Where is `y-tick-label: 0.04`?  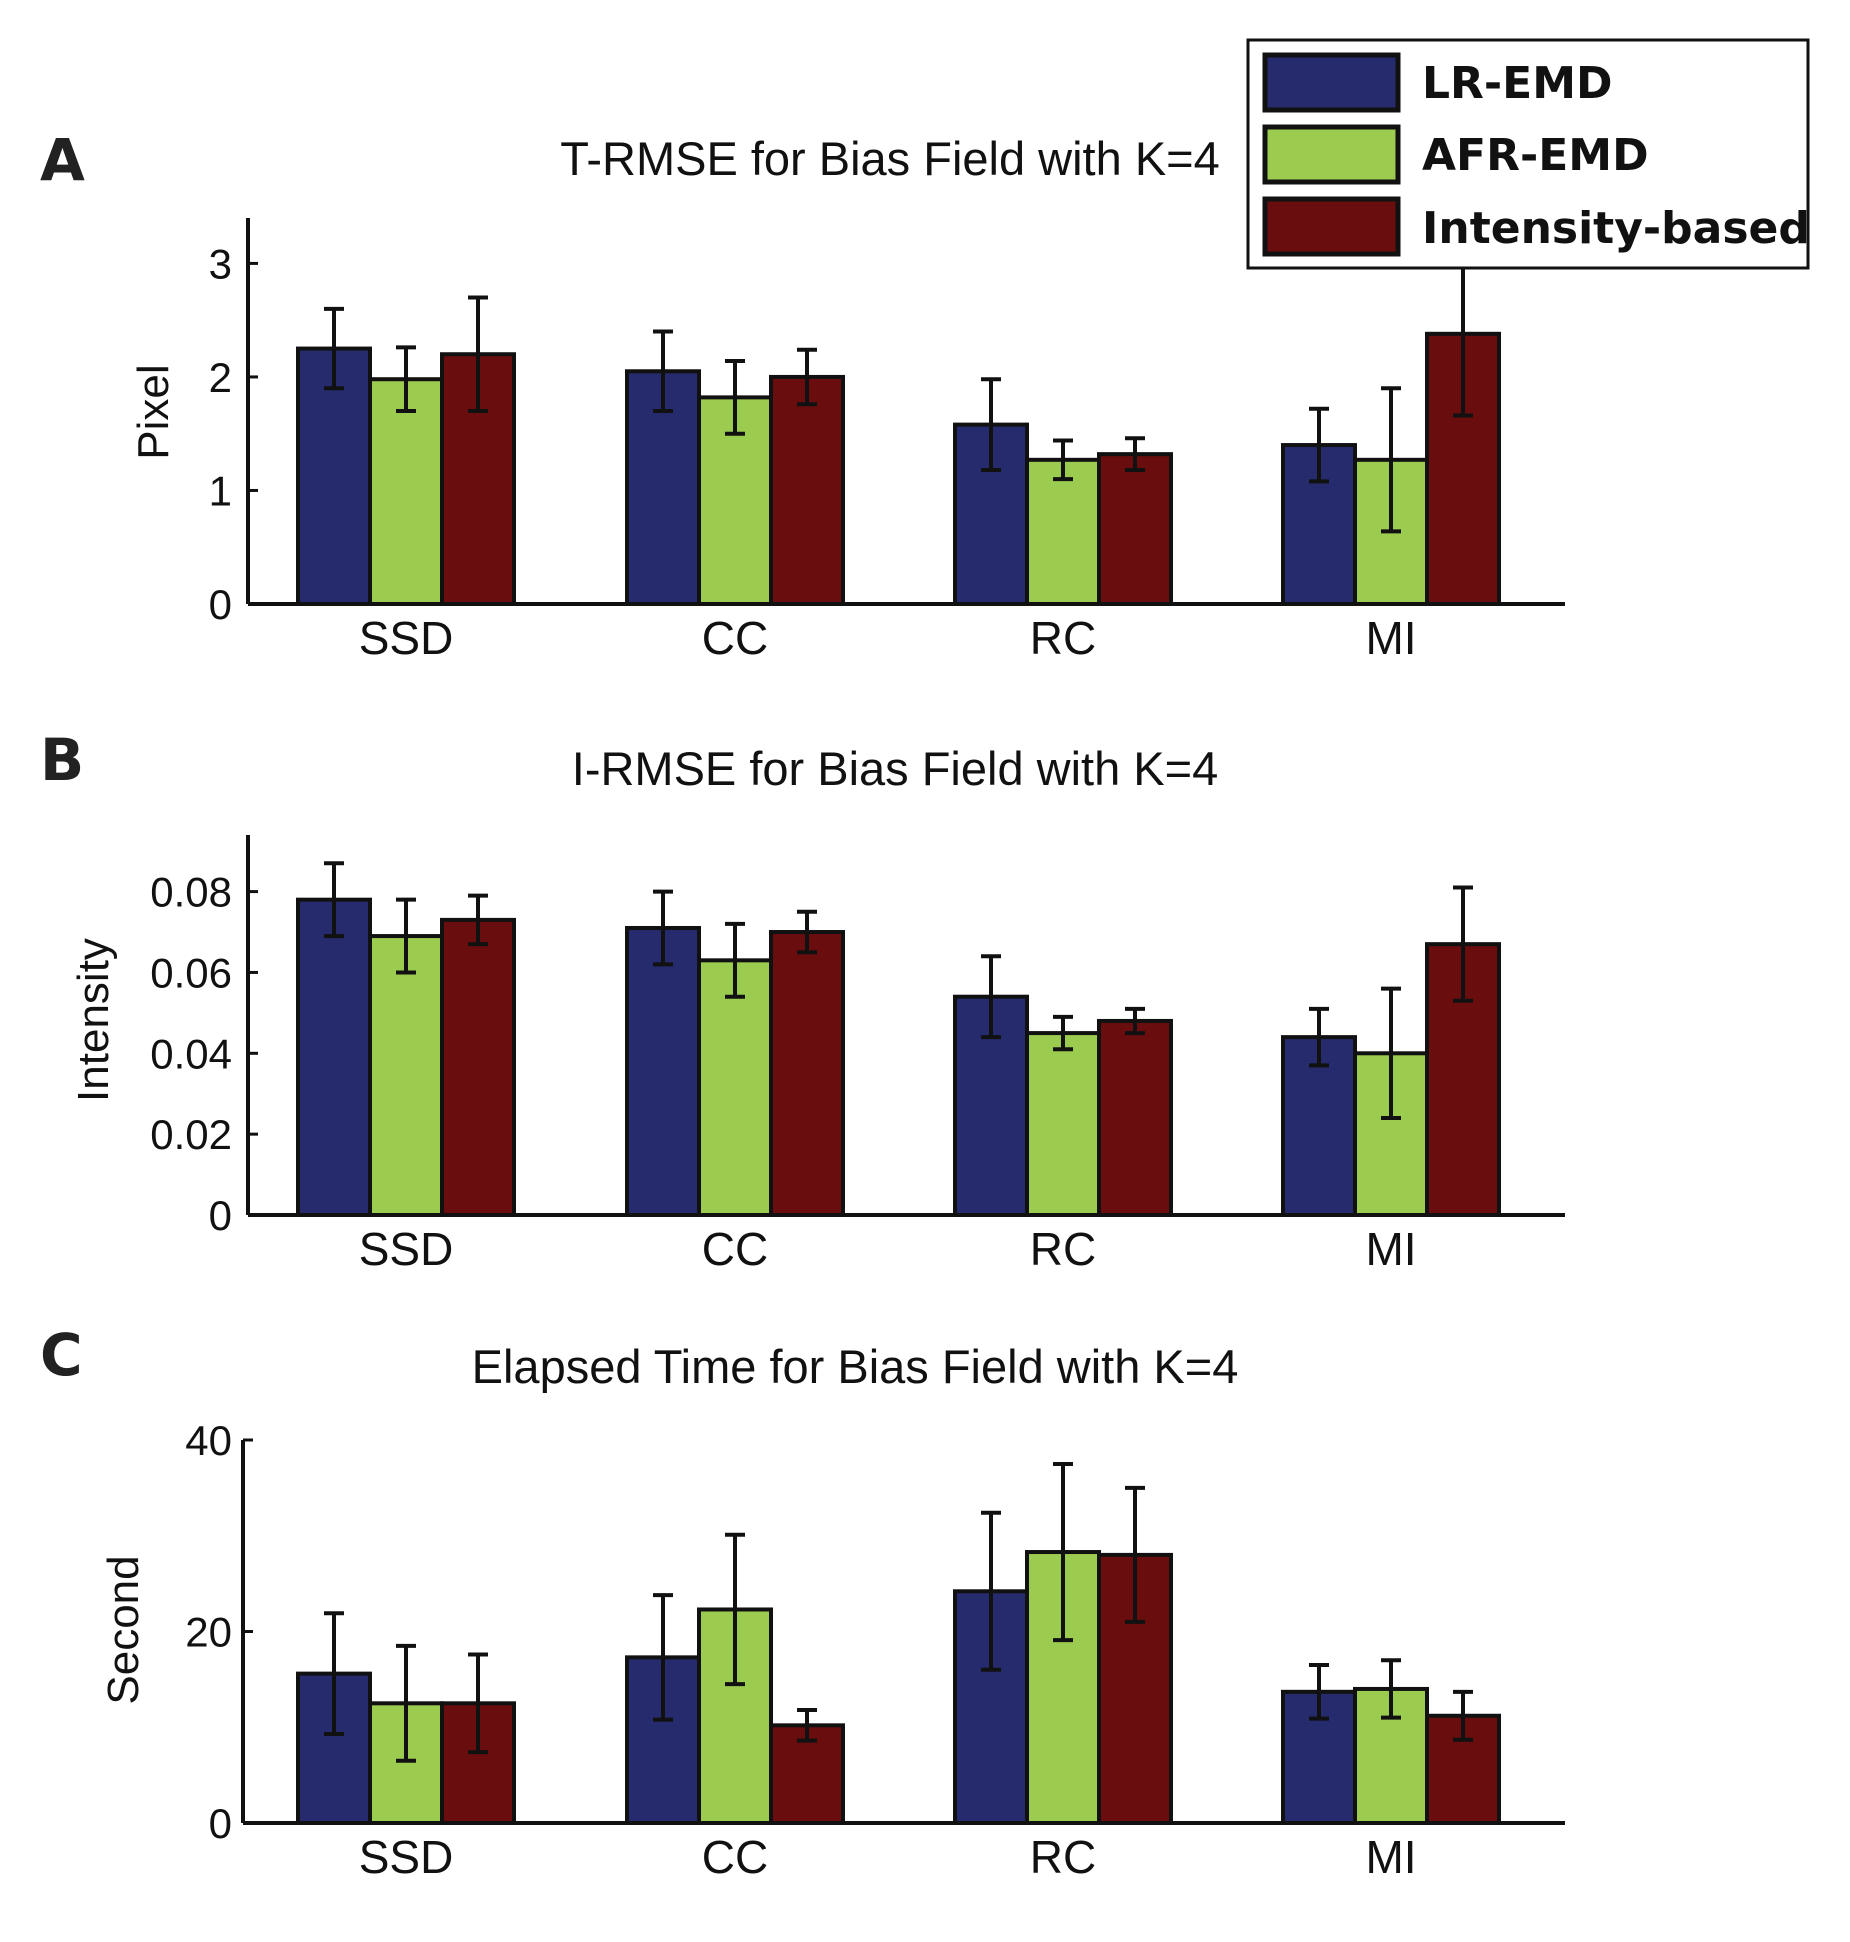
y-tick-label: 0.04 is located at coordinates (191, 1053).